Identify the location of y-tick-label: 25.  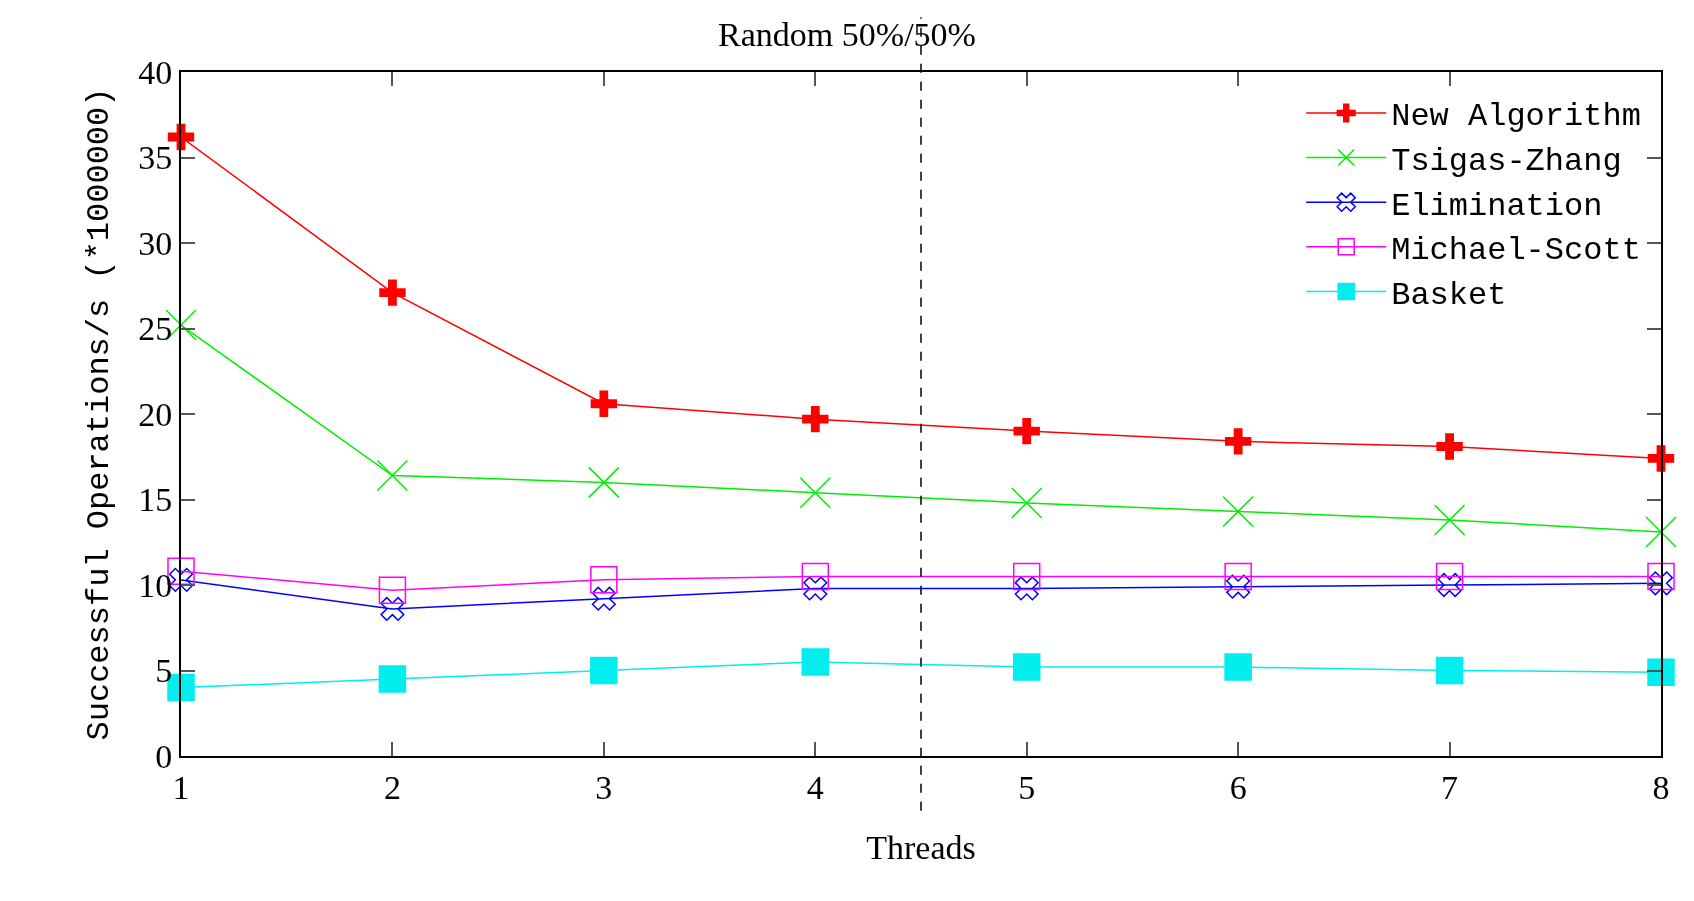
(155, 329).